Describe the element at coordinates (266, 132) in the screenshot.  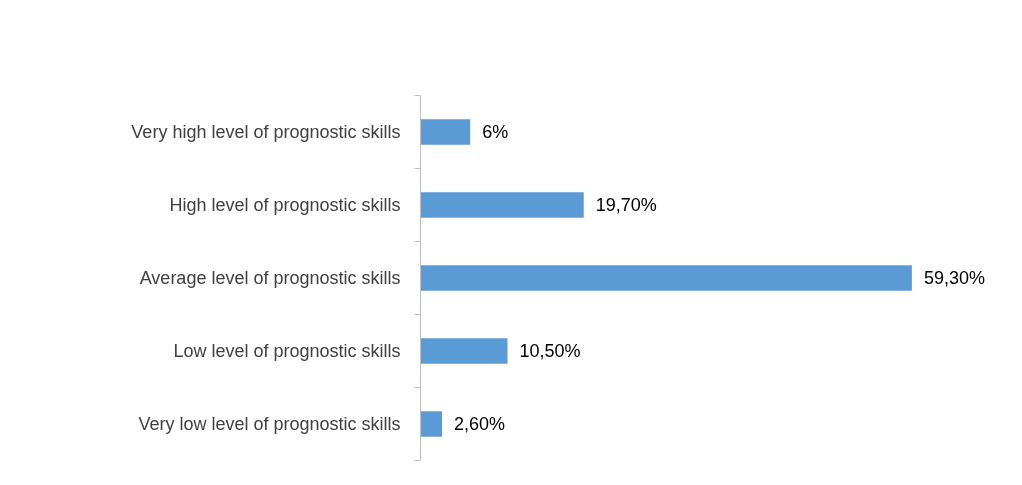
I see `y-tick-label: Very high level of prognostic skills` at that location.